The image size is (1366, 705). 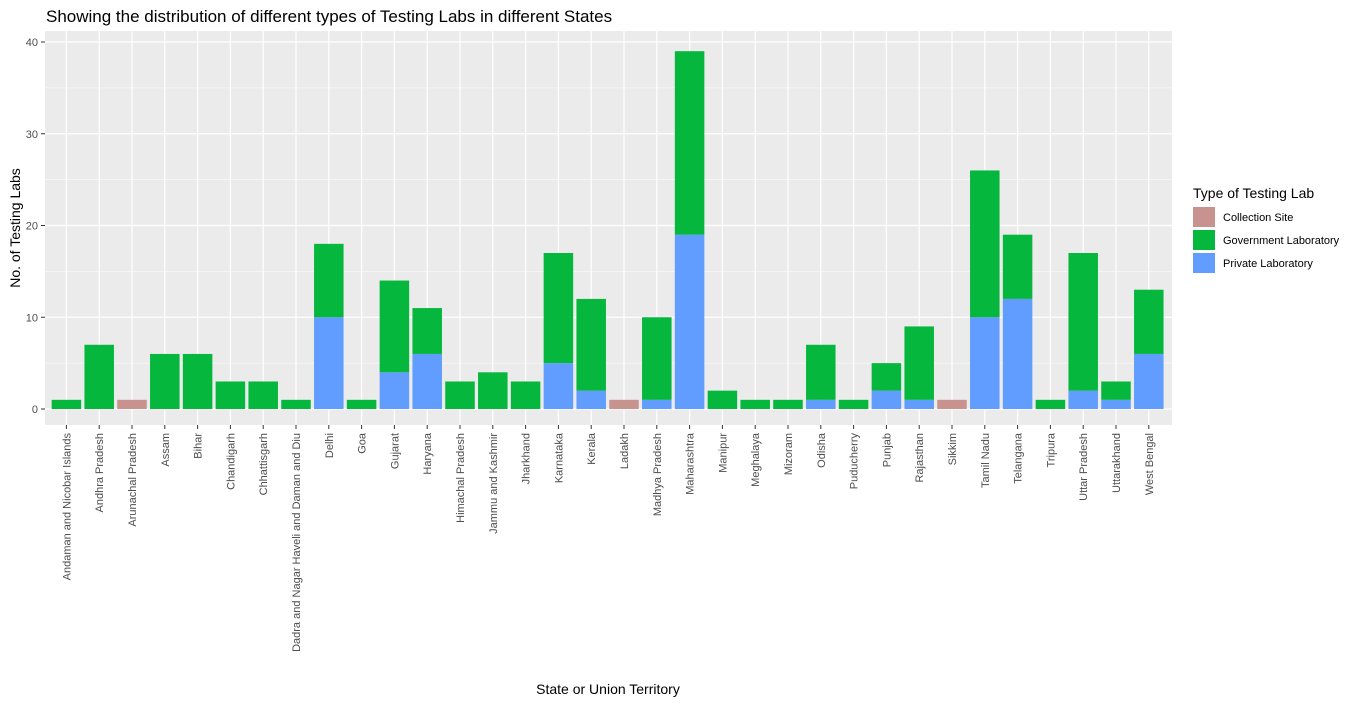 I want to click on legend-label: Government Laboratory, so click(x=1281, y=241).